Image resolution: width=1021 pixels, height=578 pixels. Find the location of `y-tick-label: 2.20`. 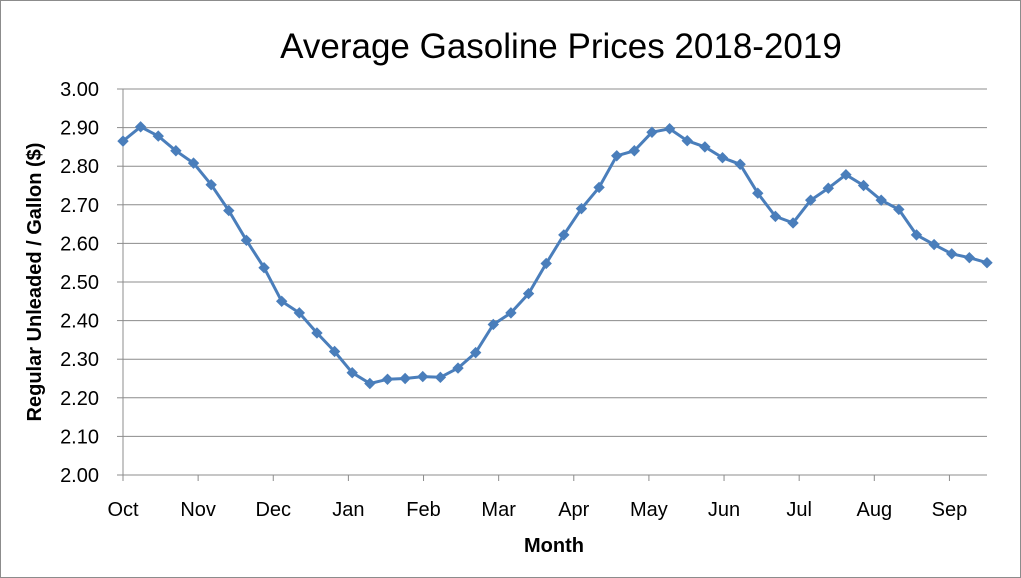

y-tick-label: 2.20 is located at coordinates (79, 399).